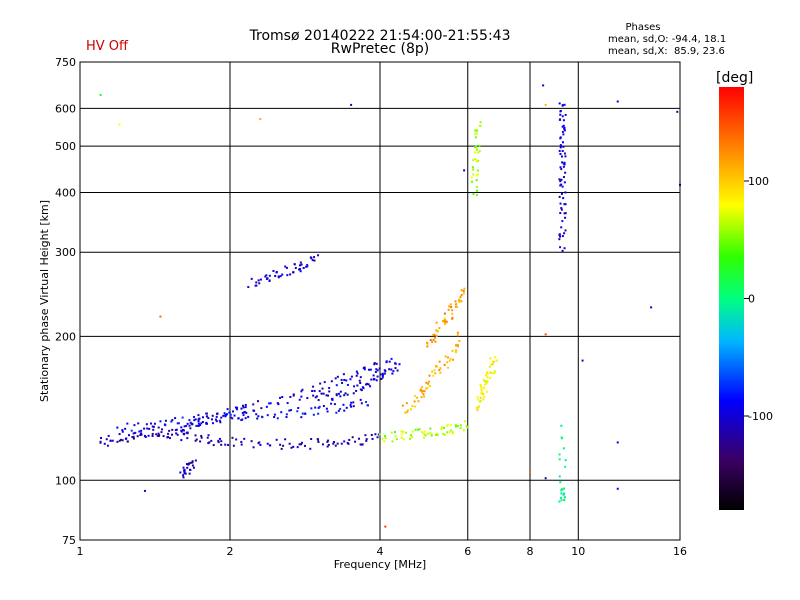 This screenshot has height=600, width=800. I want to click on phases-o-stats: mean, sd,O: -94.4, 18.1, so click(667, 39).